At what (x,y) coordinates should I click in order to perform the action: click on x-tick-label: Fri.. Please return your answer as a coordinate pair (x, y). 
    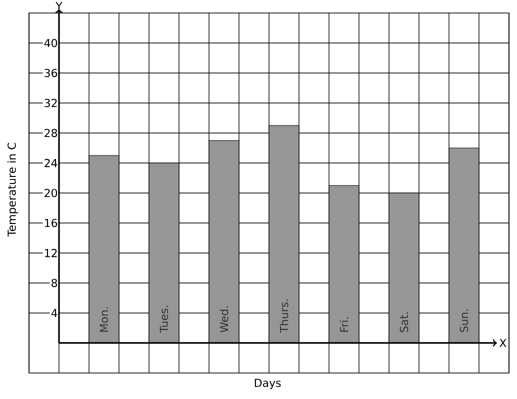
    Looking at the image, I should click on (344, 324).